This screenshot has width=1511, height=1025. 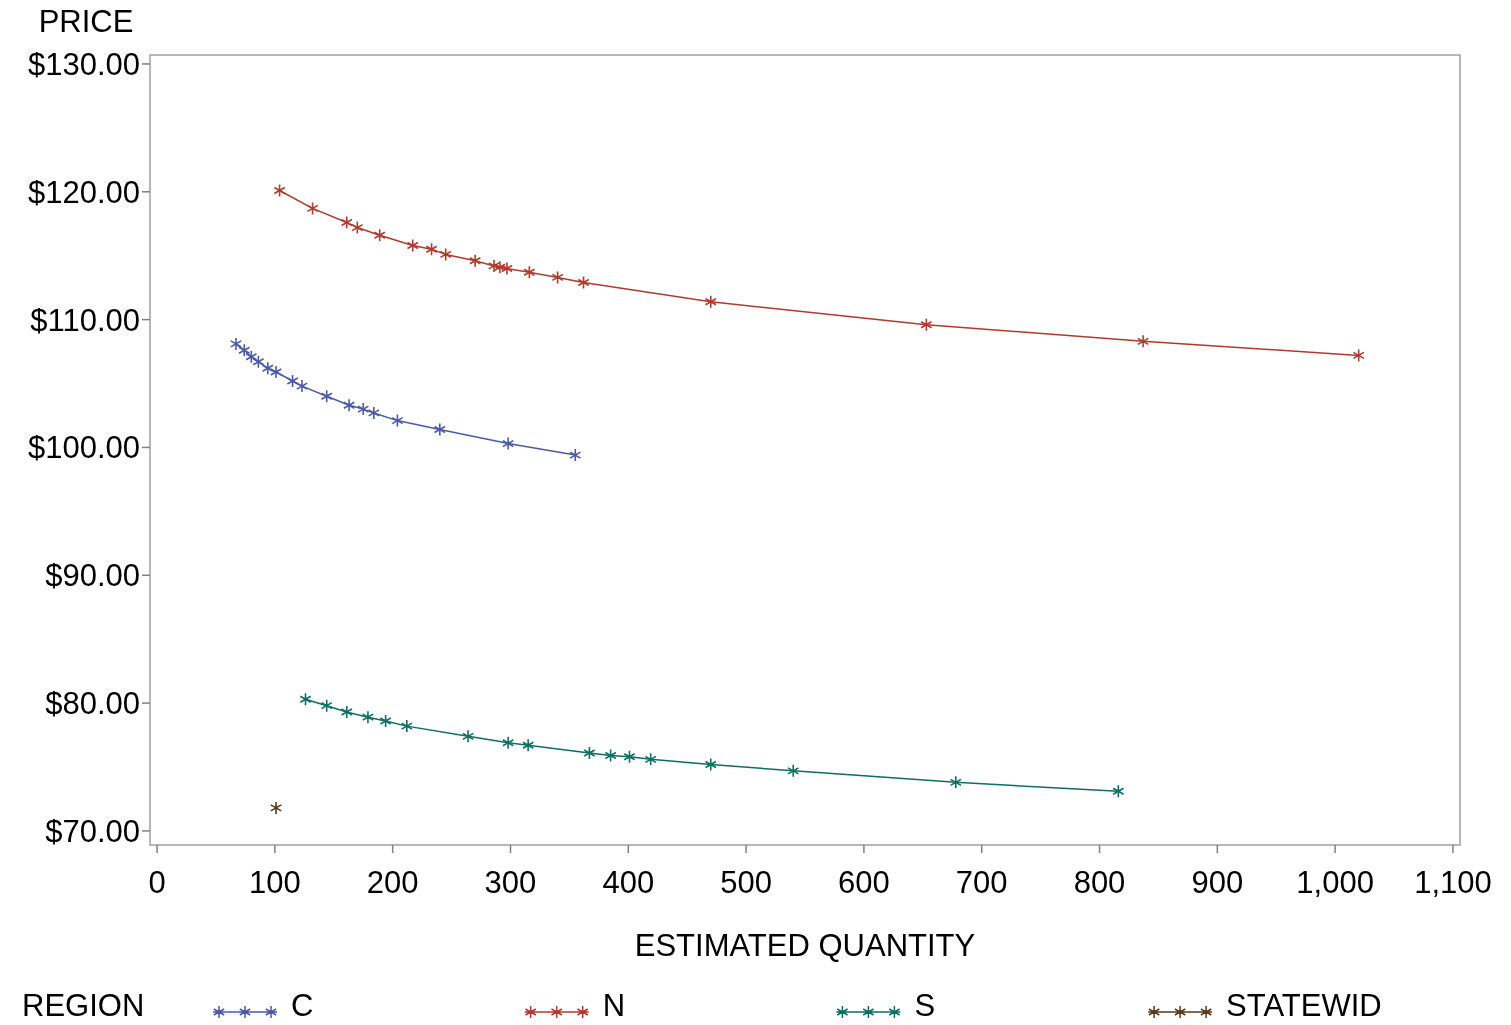 What do you see at coordinates (86, 21) in the screenshot?
I see `y-axis-title: PRICE` at bounding box center [86, 21].